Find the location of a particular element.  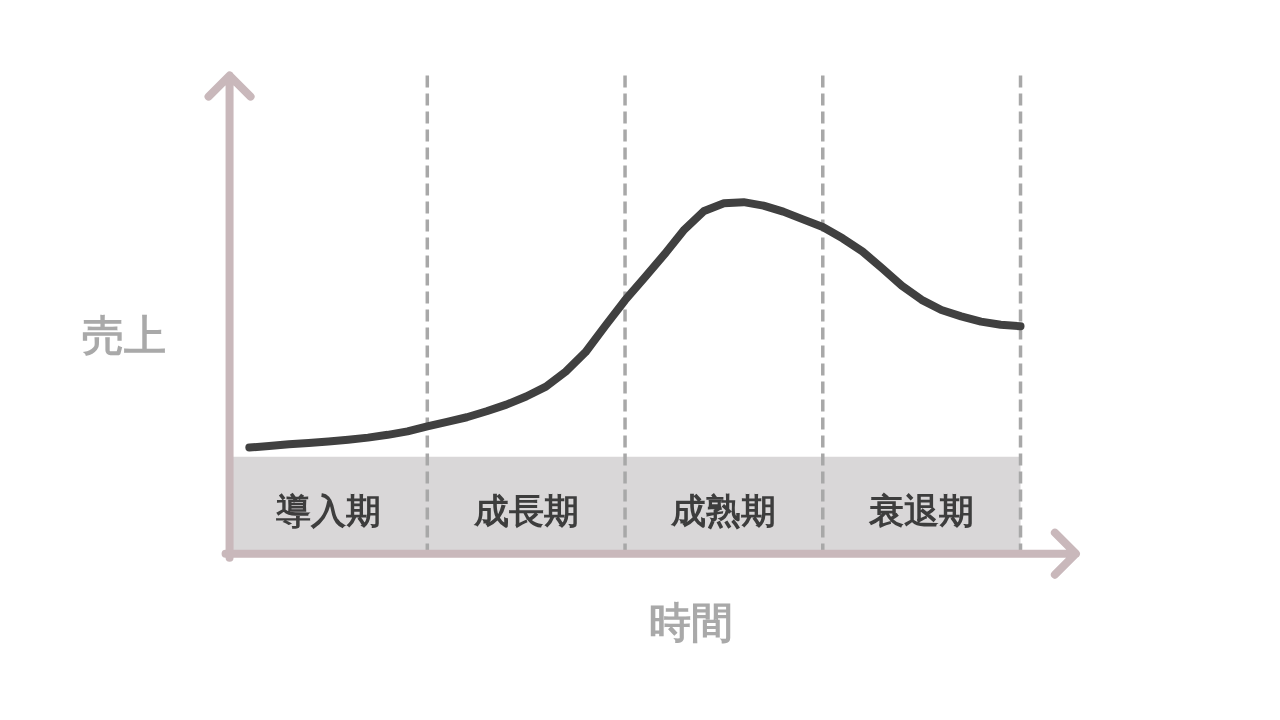

x-tick-label: 衰退期 is located at coordinates (921, 510).